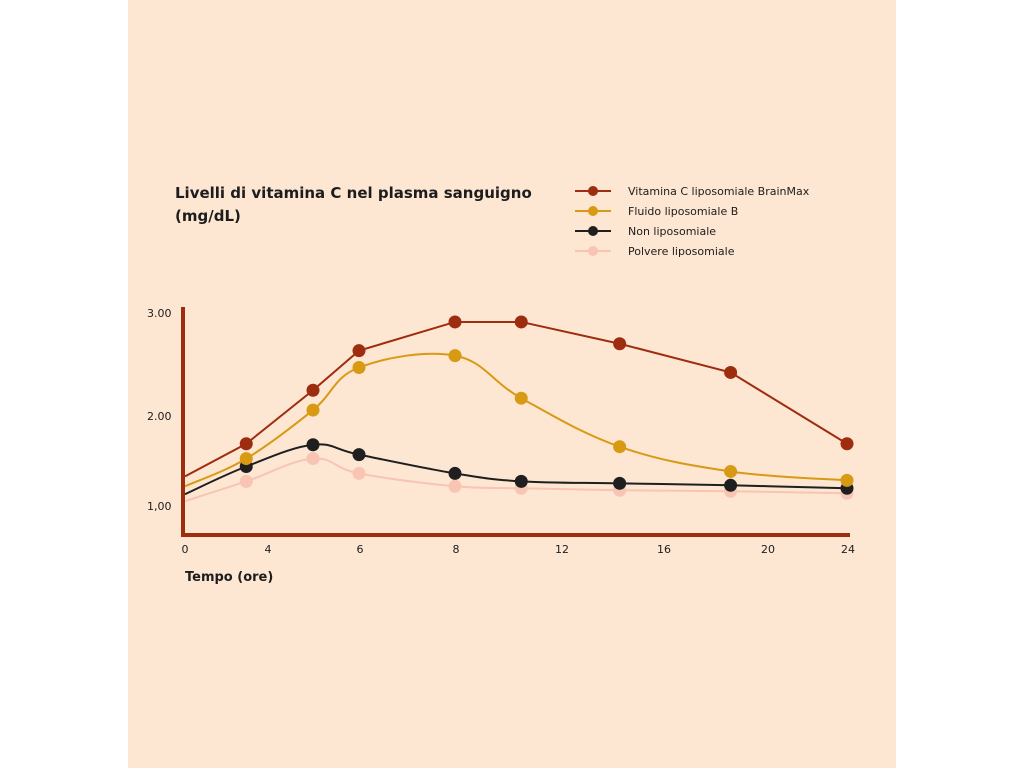  I want to click on x-tick-label: 4, so click(268, 549).